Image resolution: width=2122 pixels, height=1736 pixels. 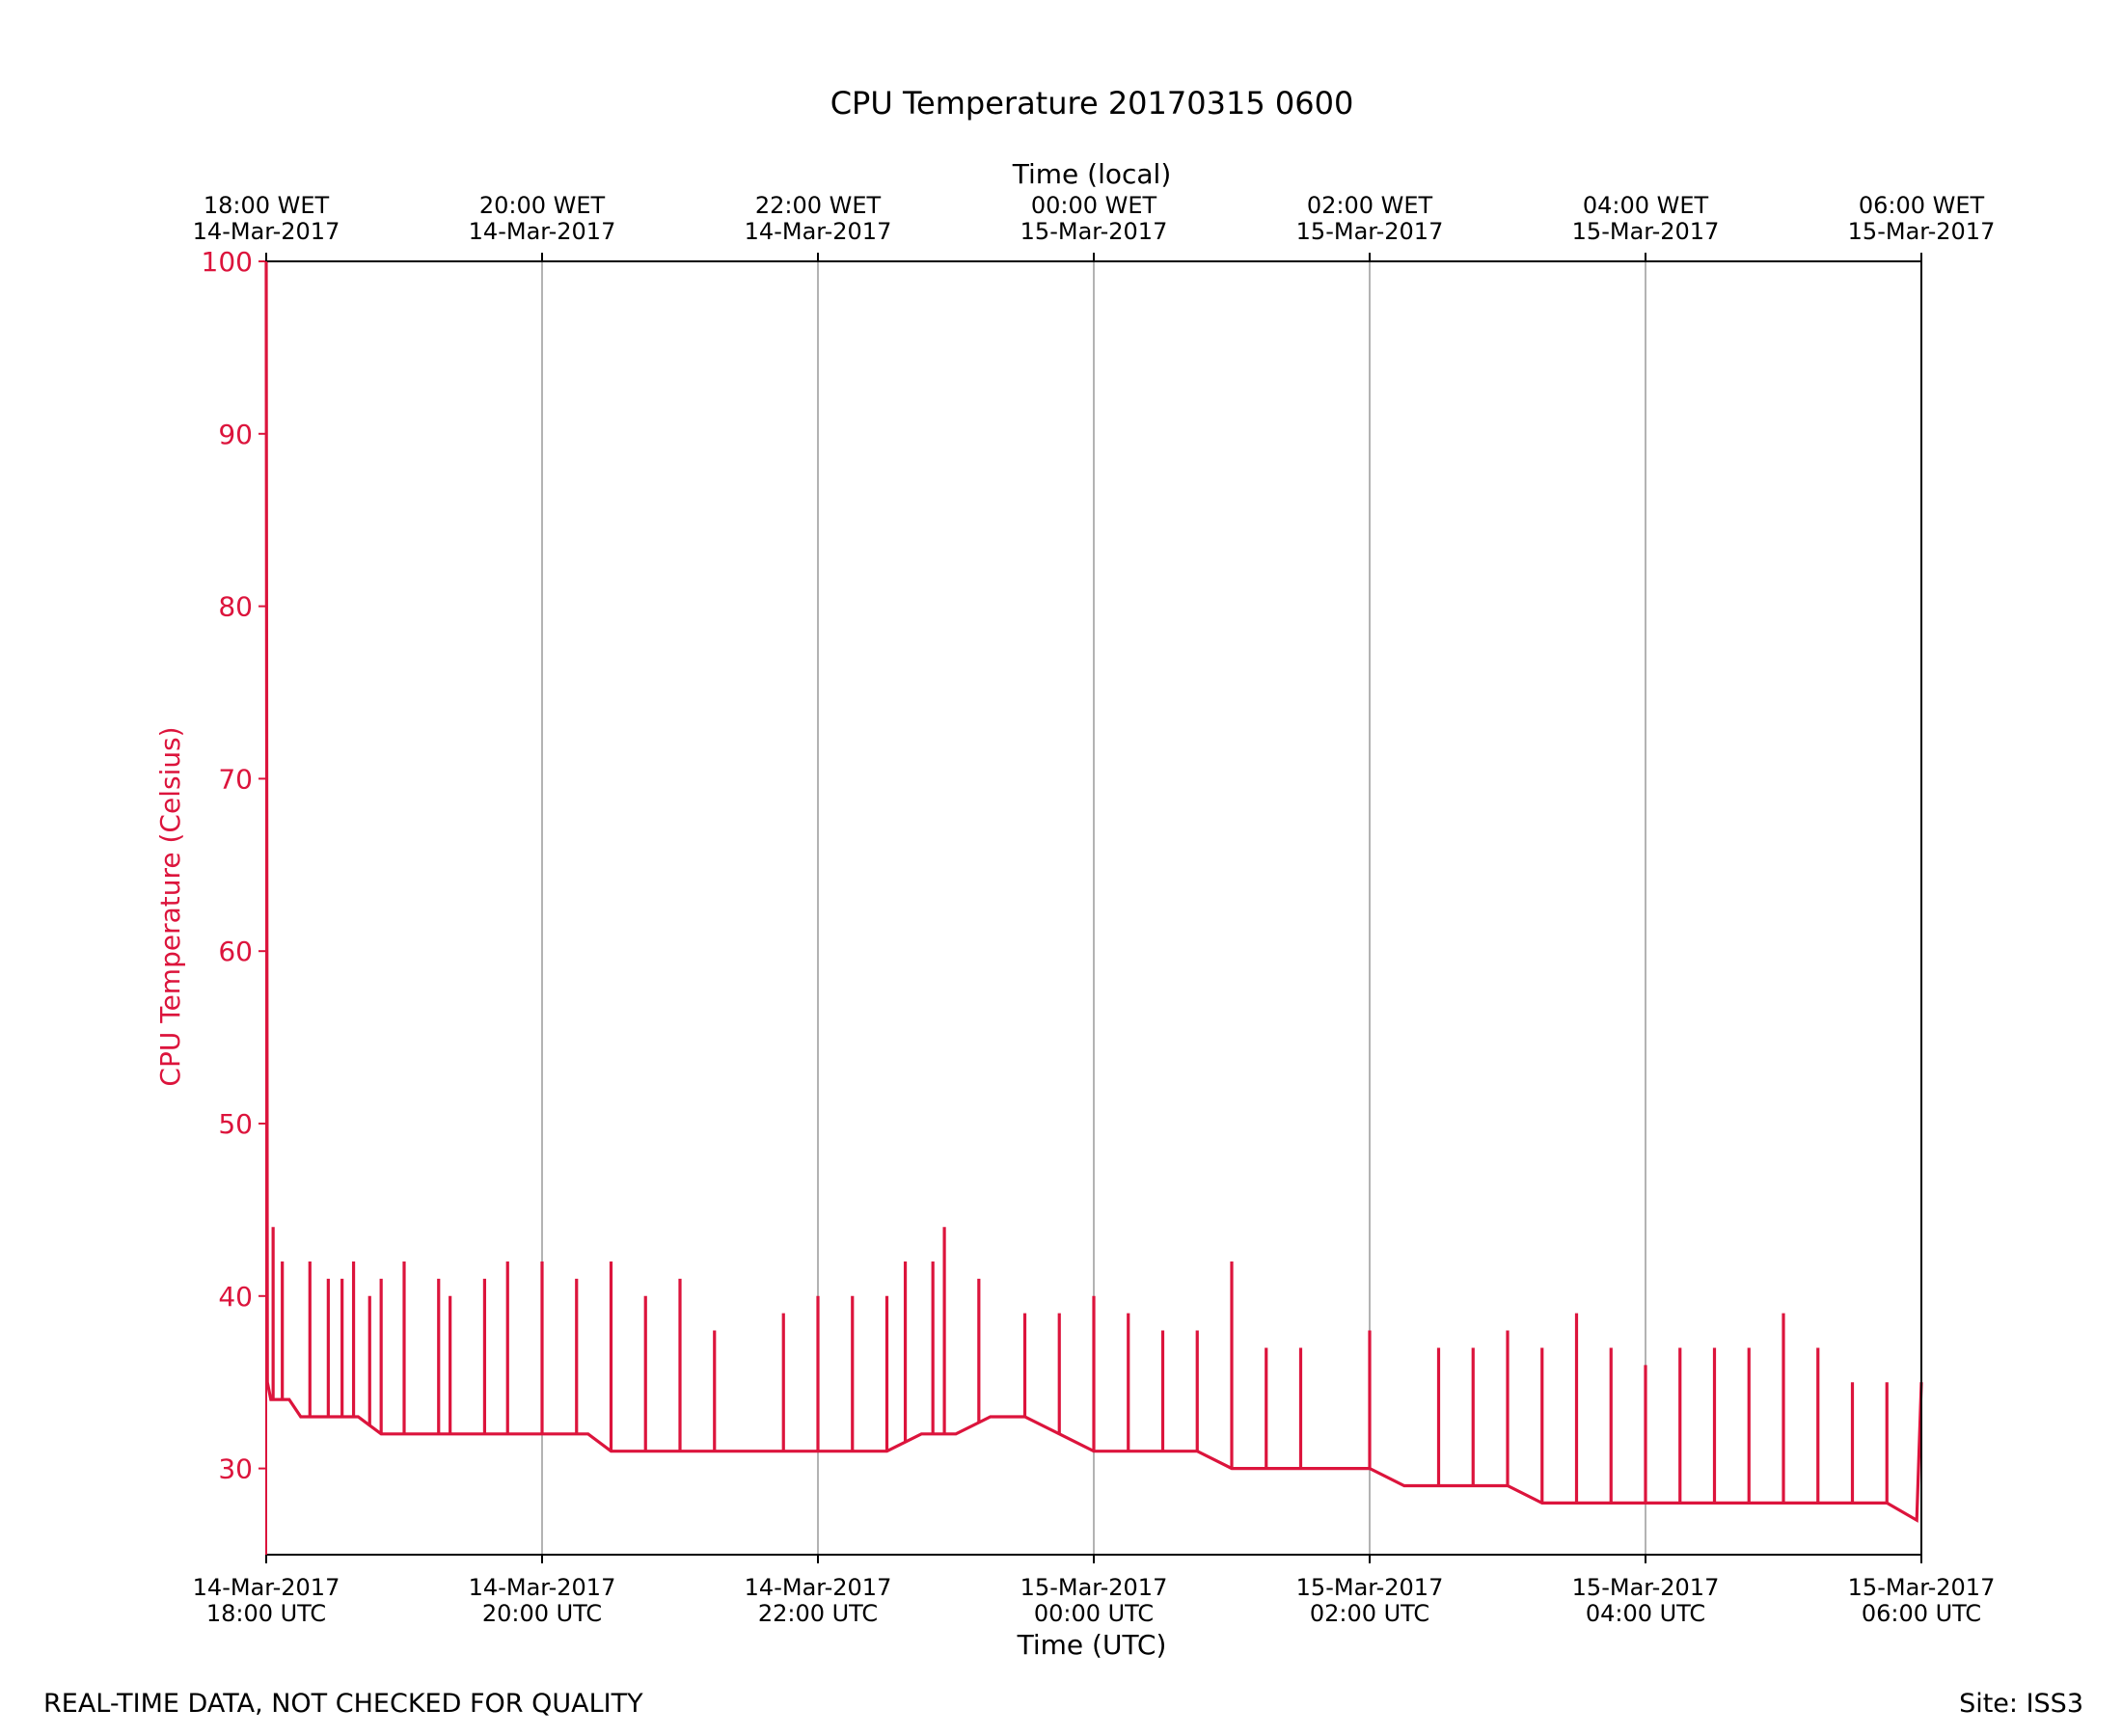 I want to click on x-tick-label-top-time: 18:00 WET, so click(x=267, y=205).